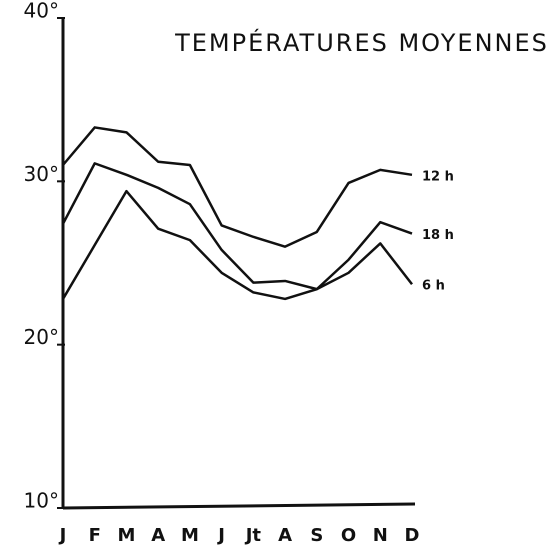  What do you see at coordinates (438, 235) in the screenshot?
I see `series-label: 18 h` at bounding box center [438, 235].